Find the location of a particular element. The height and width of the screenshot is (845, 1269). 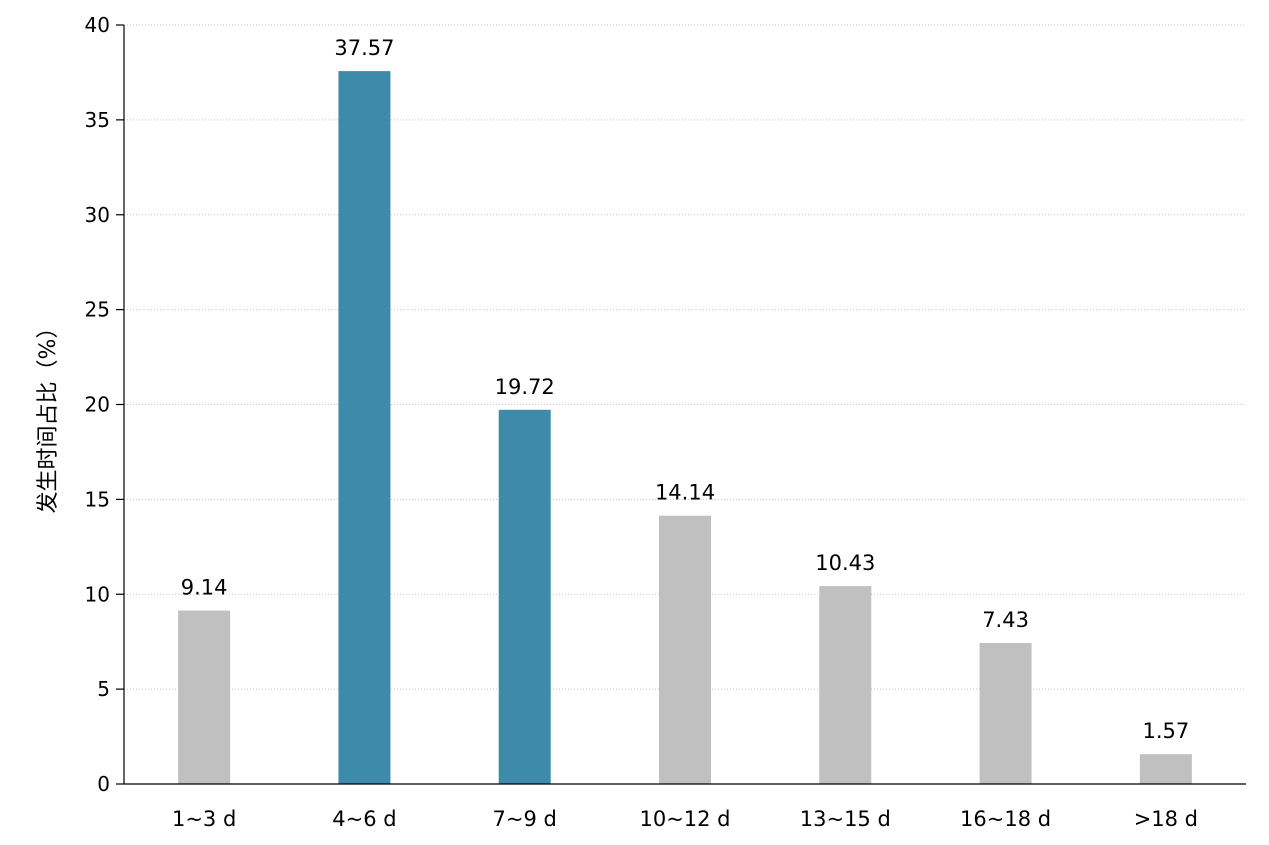

y-tick-label: 35 is located at coordinates (97, 120).